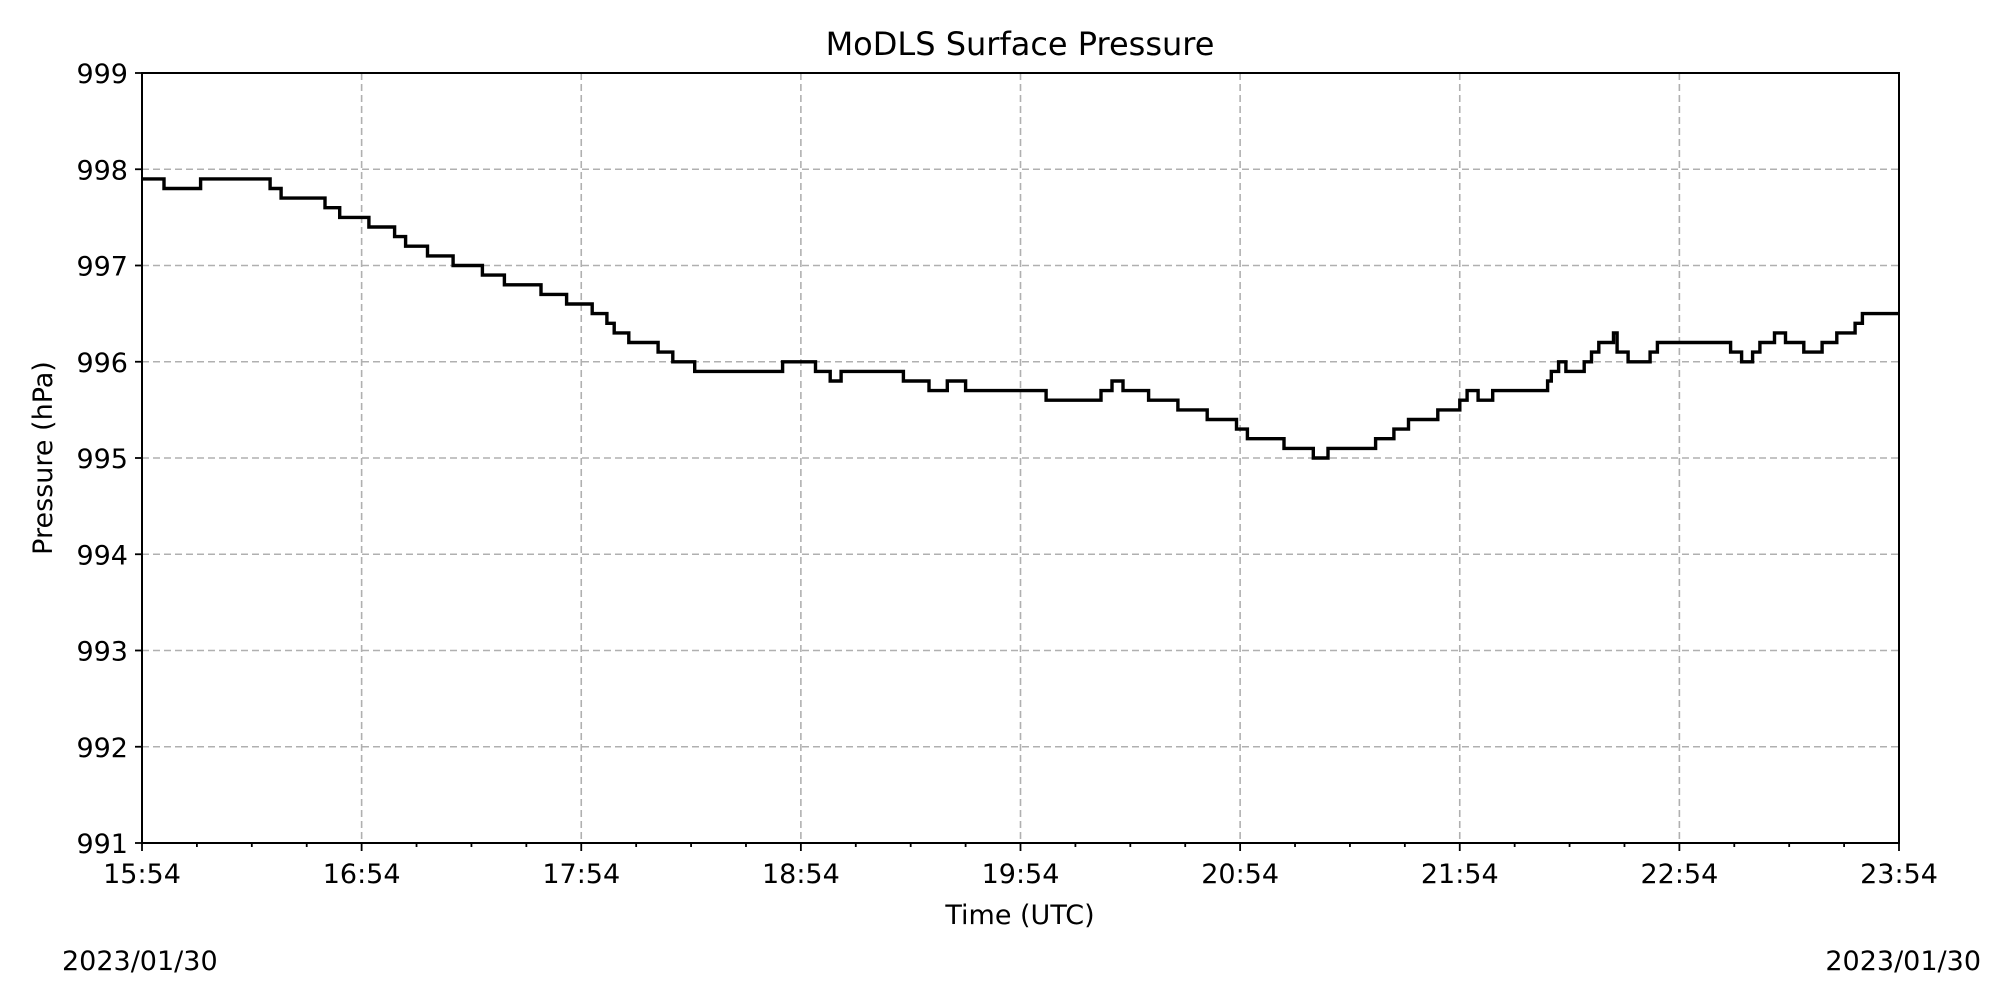  I want to click on x-tick-label: 20:54, so click(1240, 874).